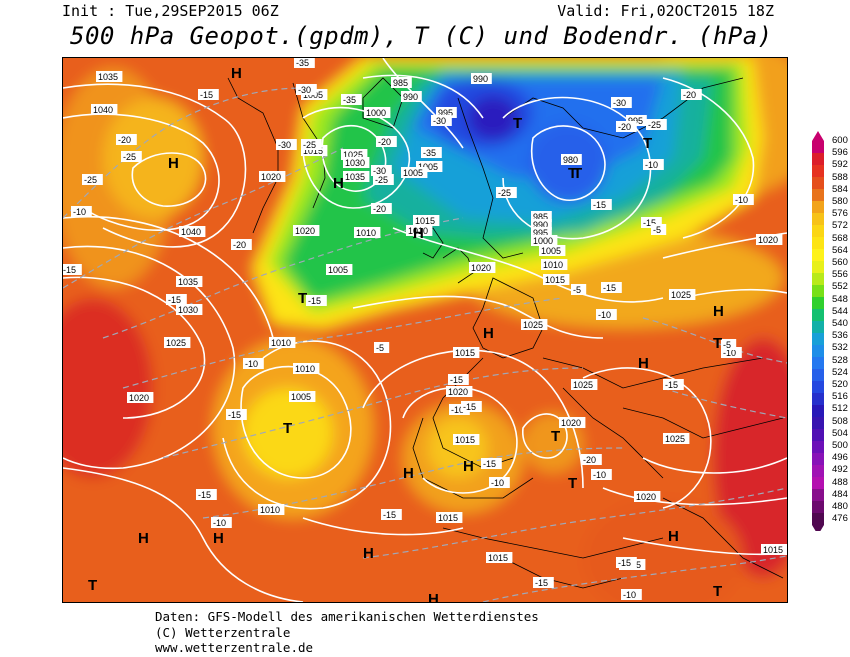 This screenshot has width=850, height=657. I want to click on temperature-label: -20, so click(589, 460).